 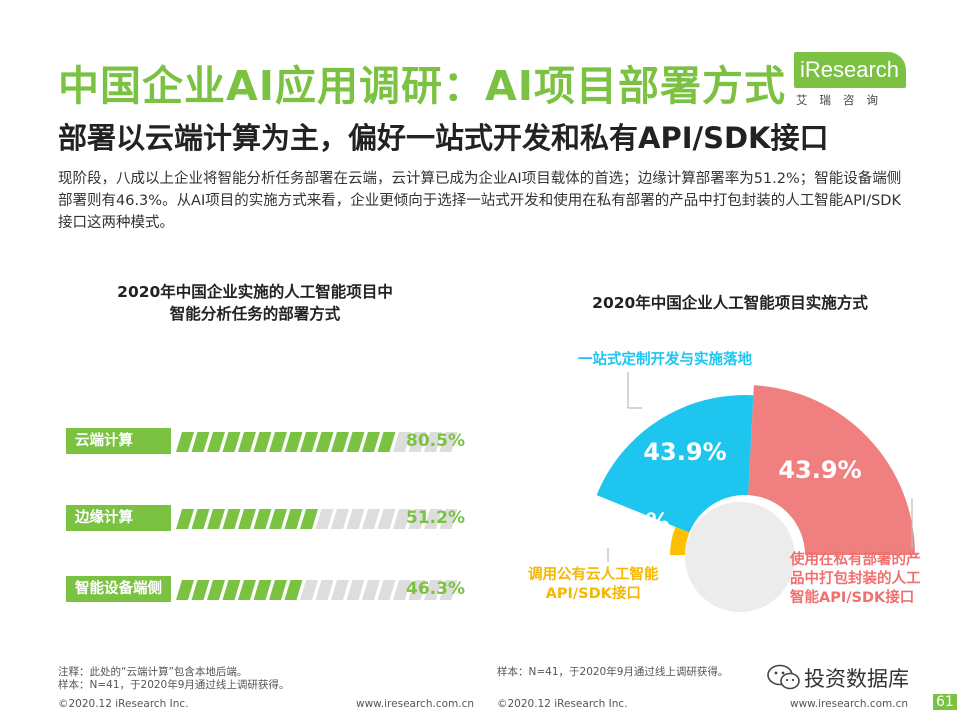 I want to click on watermark: 投资数据库, so click(x=862, y=677).